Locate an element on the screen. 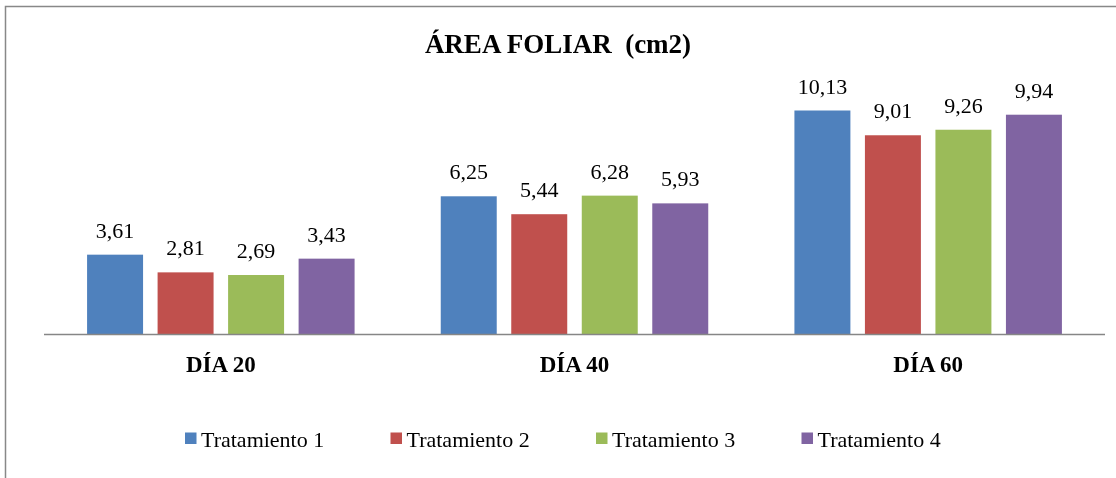 Image resolution: width=1116 pixels, height=478 pixels. data-label: 3,43 is located at coordinates (326, 234).